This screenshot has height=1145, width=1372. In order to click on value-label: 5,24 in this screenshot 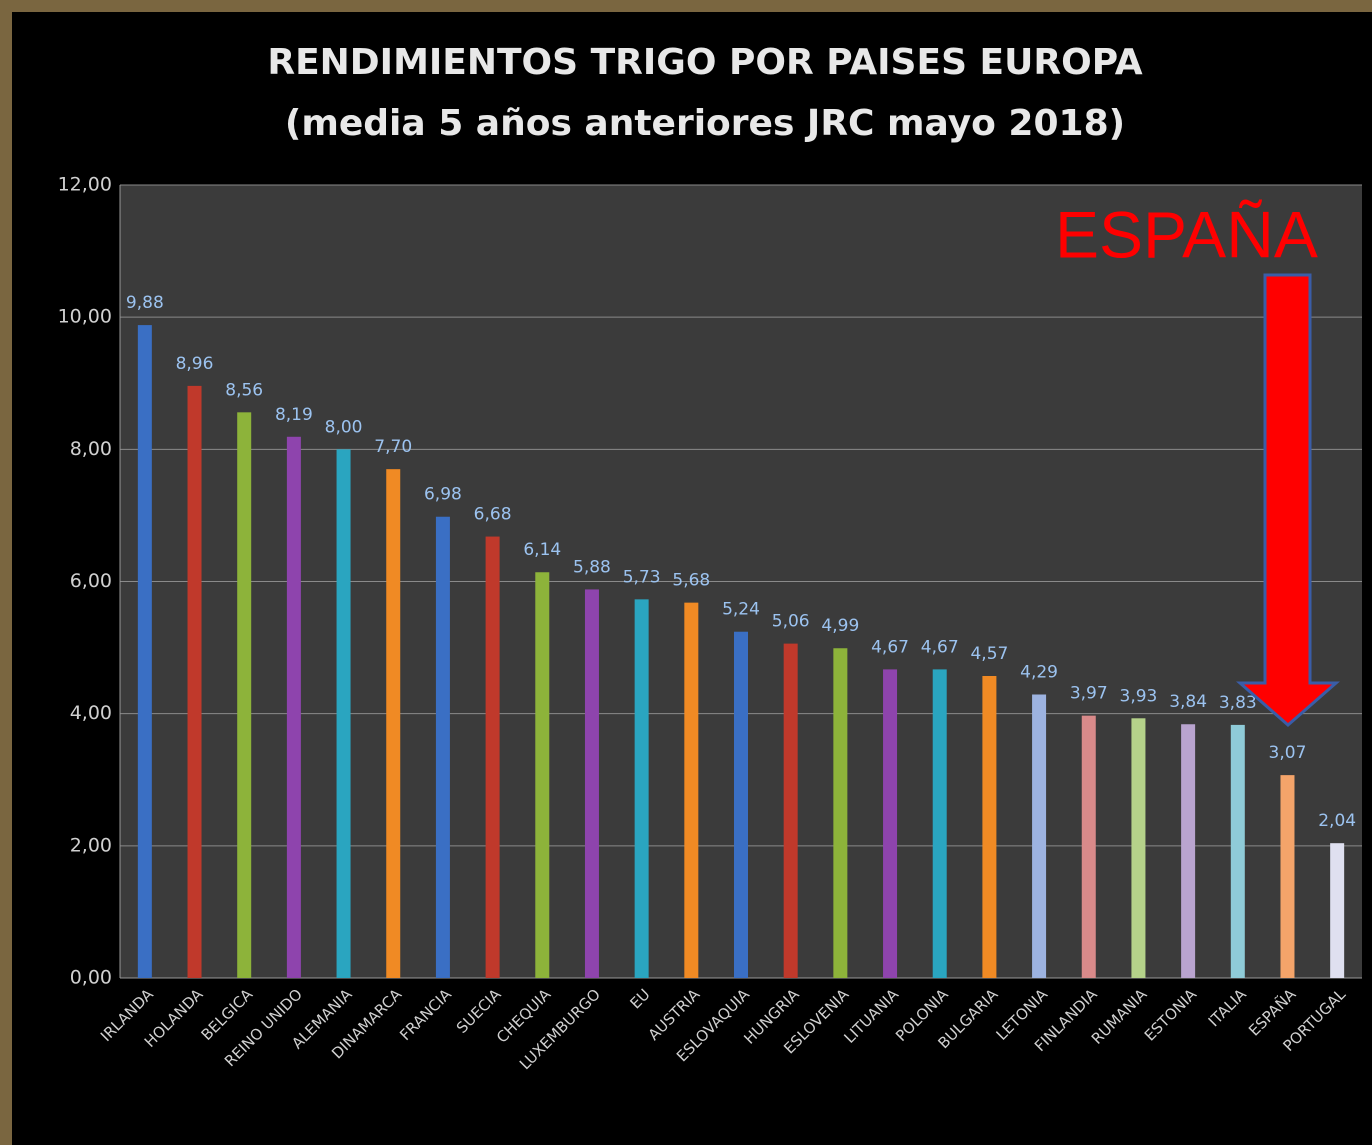, I will do `click(741, 610)`.